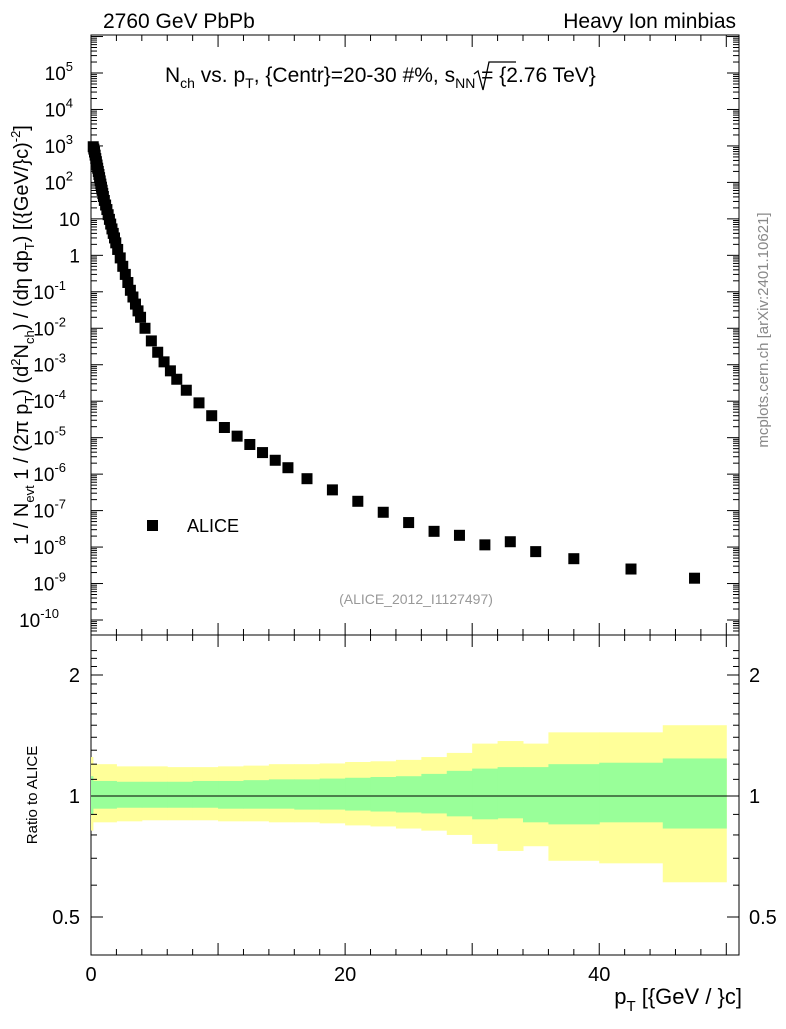 Image resolution: width=786 pixels, height=1029 pixels. Describe the element at coordinates (213, 526) in the screenshot. I see `legend-label: ALICE` at that location.